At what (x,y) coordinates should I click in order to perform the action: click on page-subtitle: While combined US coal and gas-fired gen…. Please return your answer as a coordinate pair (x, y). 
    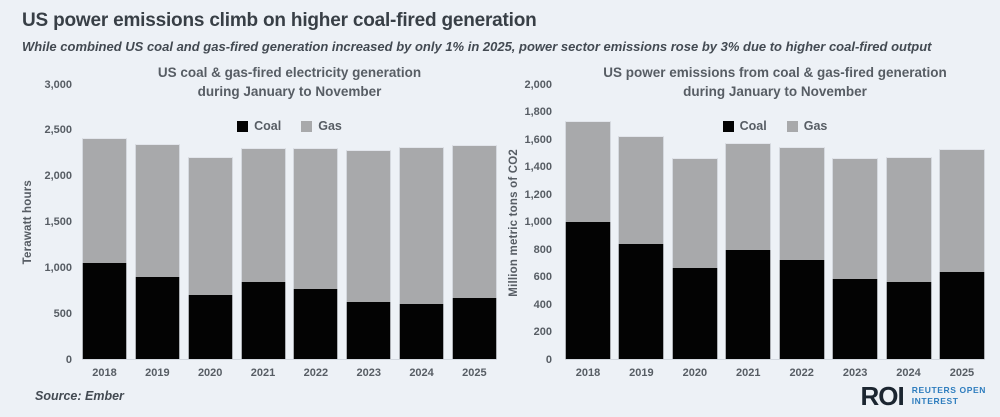
    Looking at the image, I should click on (477, 46).